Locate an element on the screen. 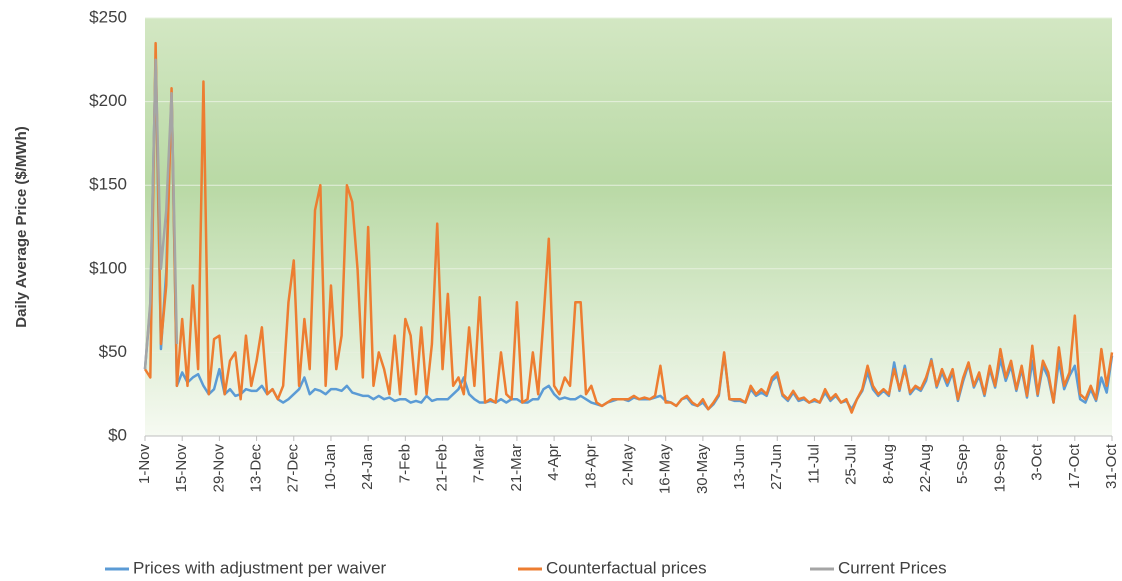  legend-label: Counterfactual prices is located at coordinates (626, 567).